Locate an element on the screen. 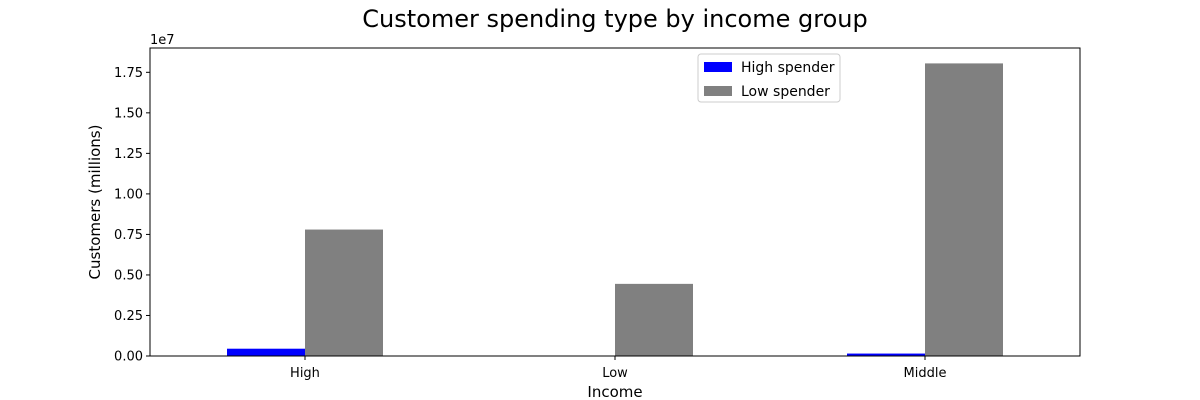 The width and height of the screenshot is (1200, 400). bar-low-spender-low is located at coordinates (654, 319).